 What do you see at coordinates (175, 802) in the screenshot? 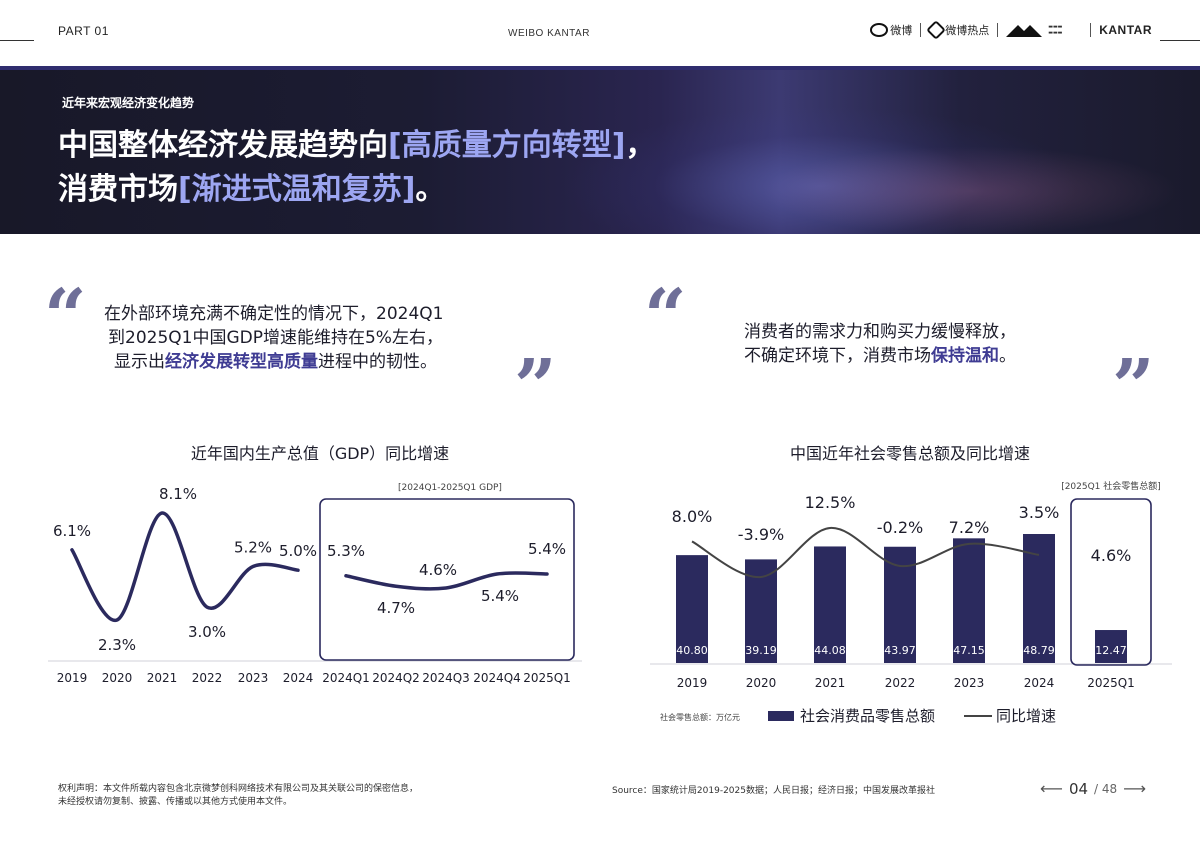
I see `copyright-line: 未经授权请勿复制、披露、传播或以其他方式使用本文件。` at bounding box center [175, 802].